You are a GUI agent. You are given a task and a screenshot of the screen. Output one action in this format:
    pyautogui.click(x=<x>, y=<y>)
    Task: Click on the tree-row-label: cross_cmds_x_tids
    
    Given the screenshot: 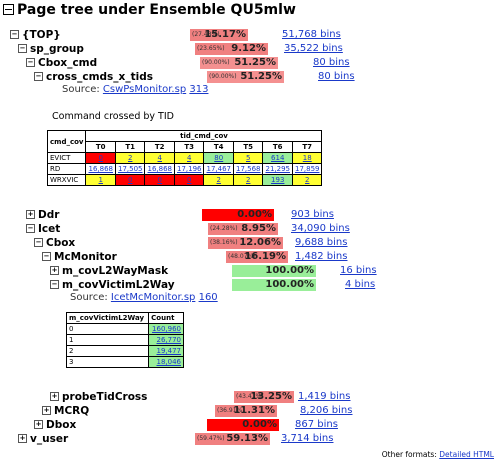 What is the action you would take?
    pyautogui.click(x=99, y=77)
    